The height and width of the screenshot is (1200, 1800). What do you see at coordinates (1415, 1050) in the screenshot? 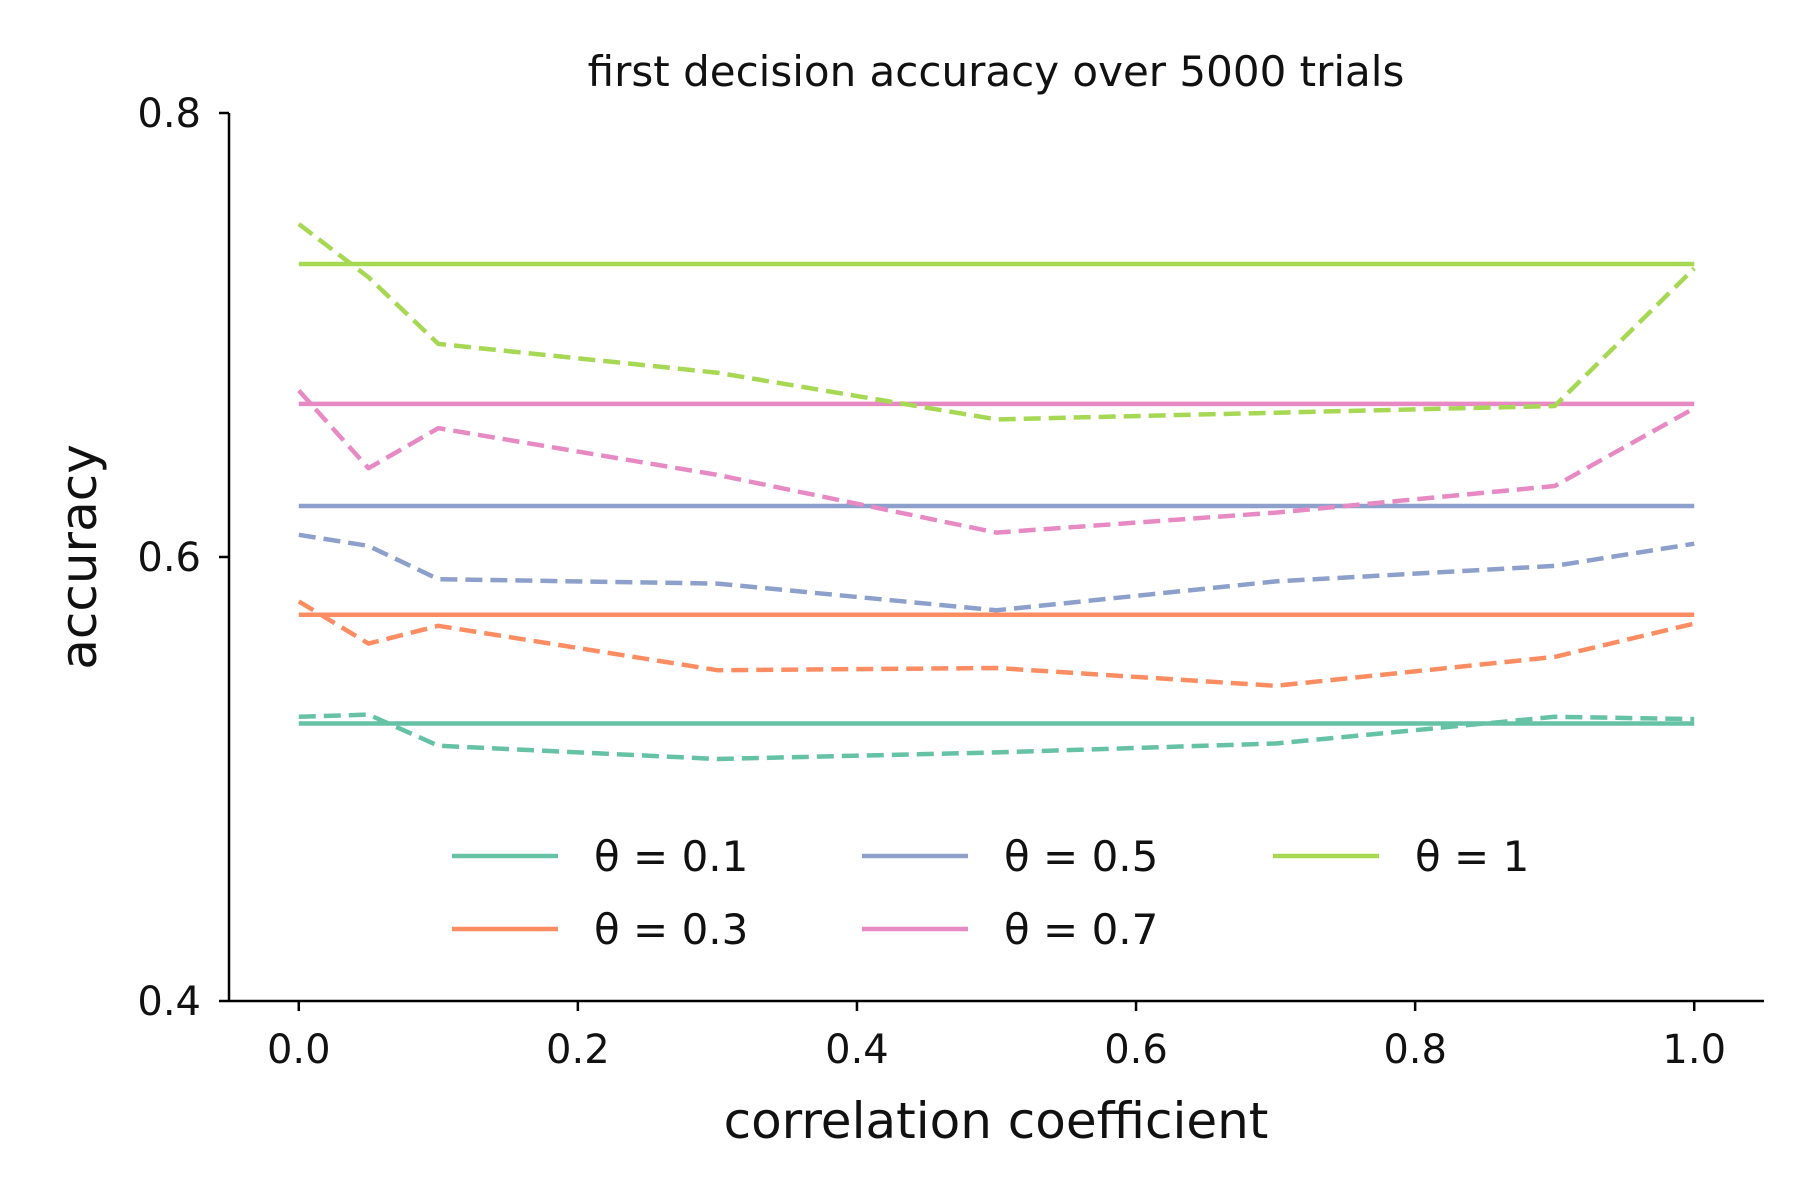
I see `x-tick-label: 0.8` at bounding box center [1415, 1050].